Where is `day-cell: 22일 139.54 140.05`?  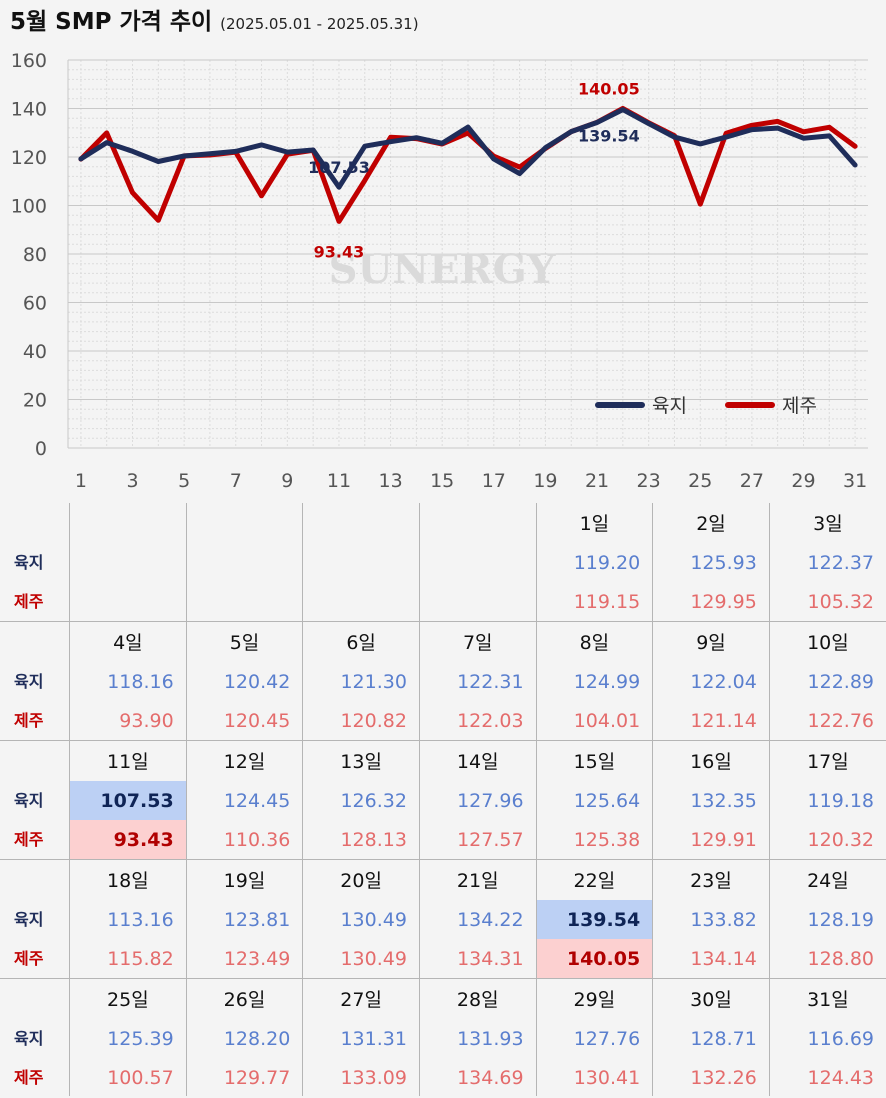
day-cell: 22일 139.54 140.05 is located at coordinates (594, 919).